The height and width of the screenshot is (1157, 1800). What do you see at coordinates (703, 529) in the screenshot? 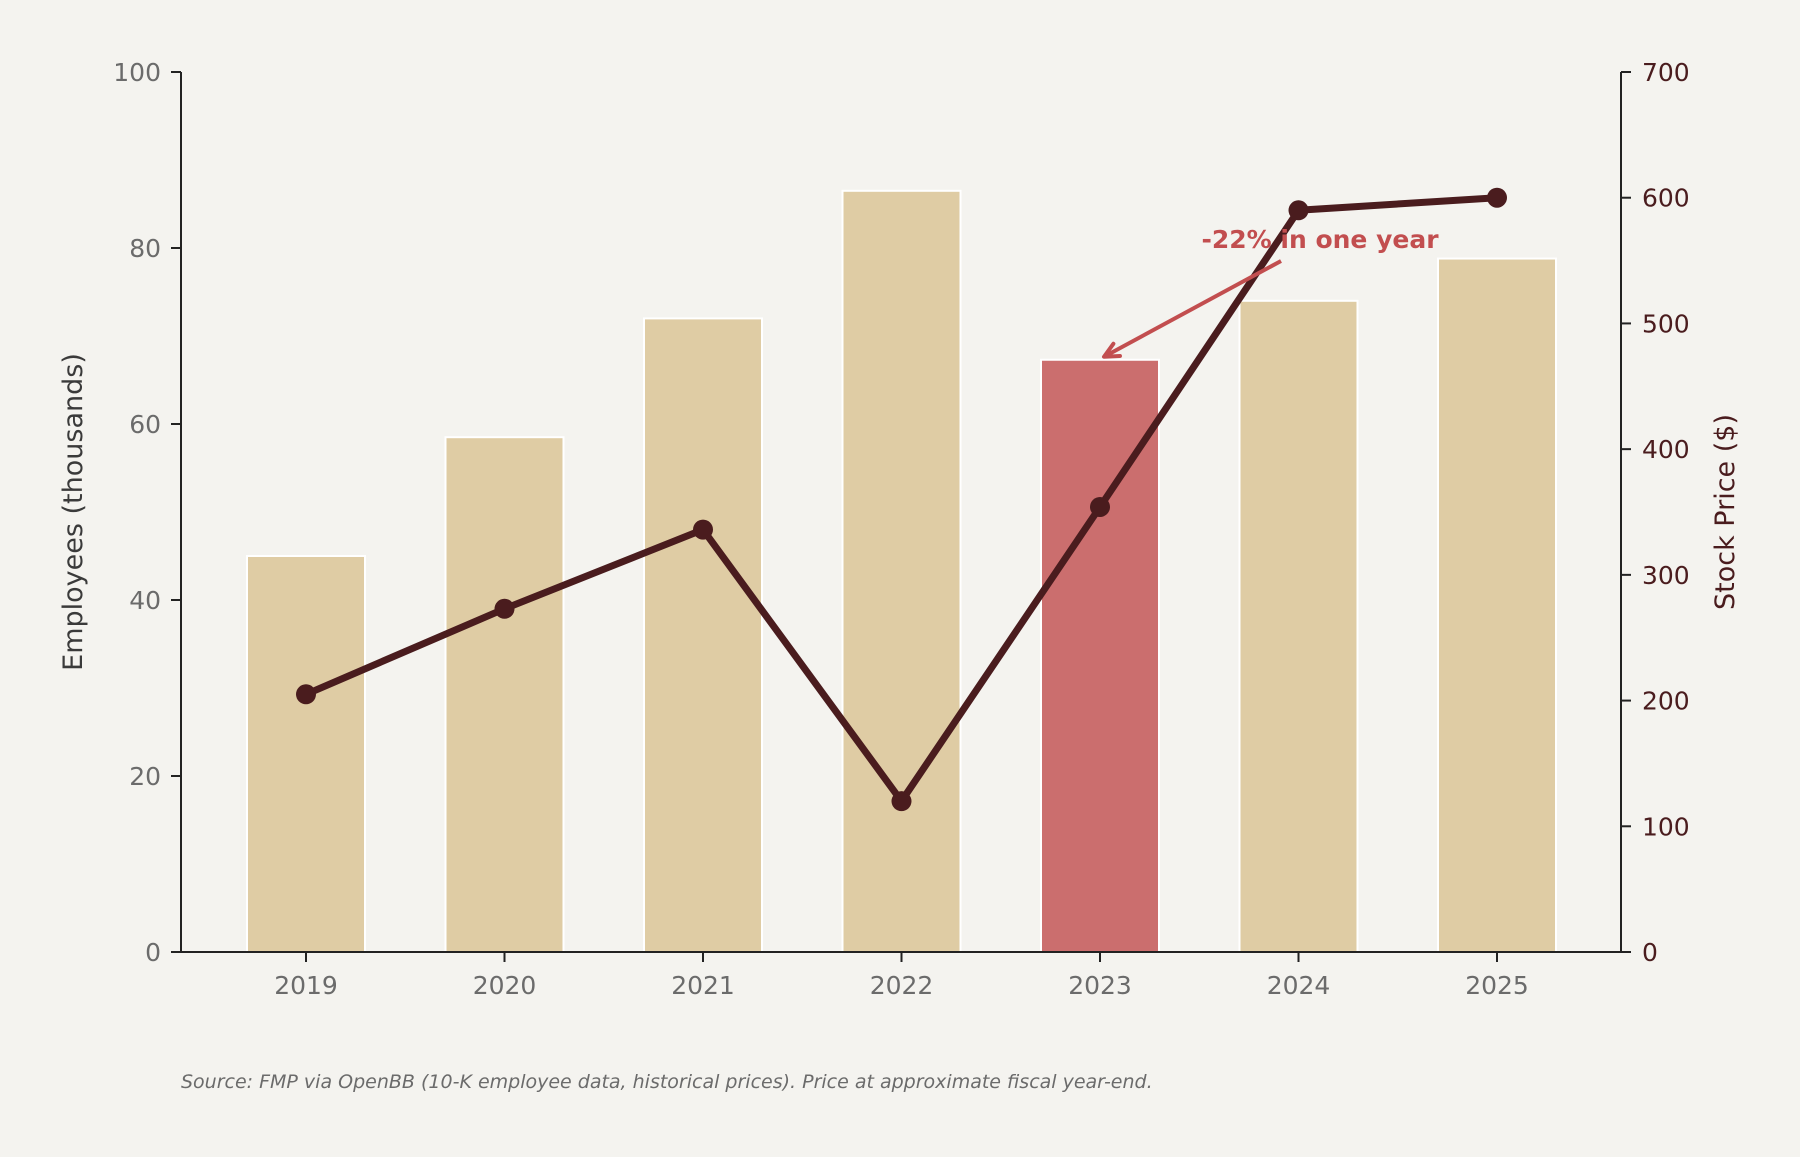
I see `price-point-2021` at bounding box center [703, 529].